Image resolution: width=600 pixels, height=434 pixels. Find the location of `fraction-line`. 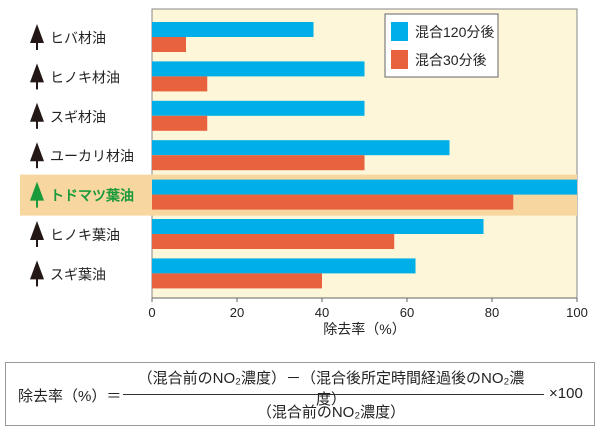

fraction-line is located at coordinates (333, 394).